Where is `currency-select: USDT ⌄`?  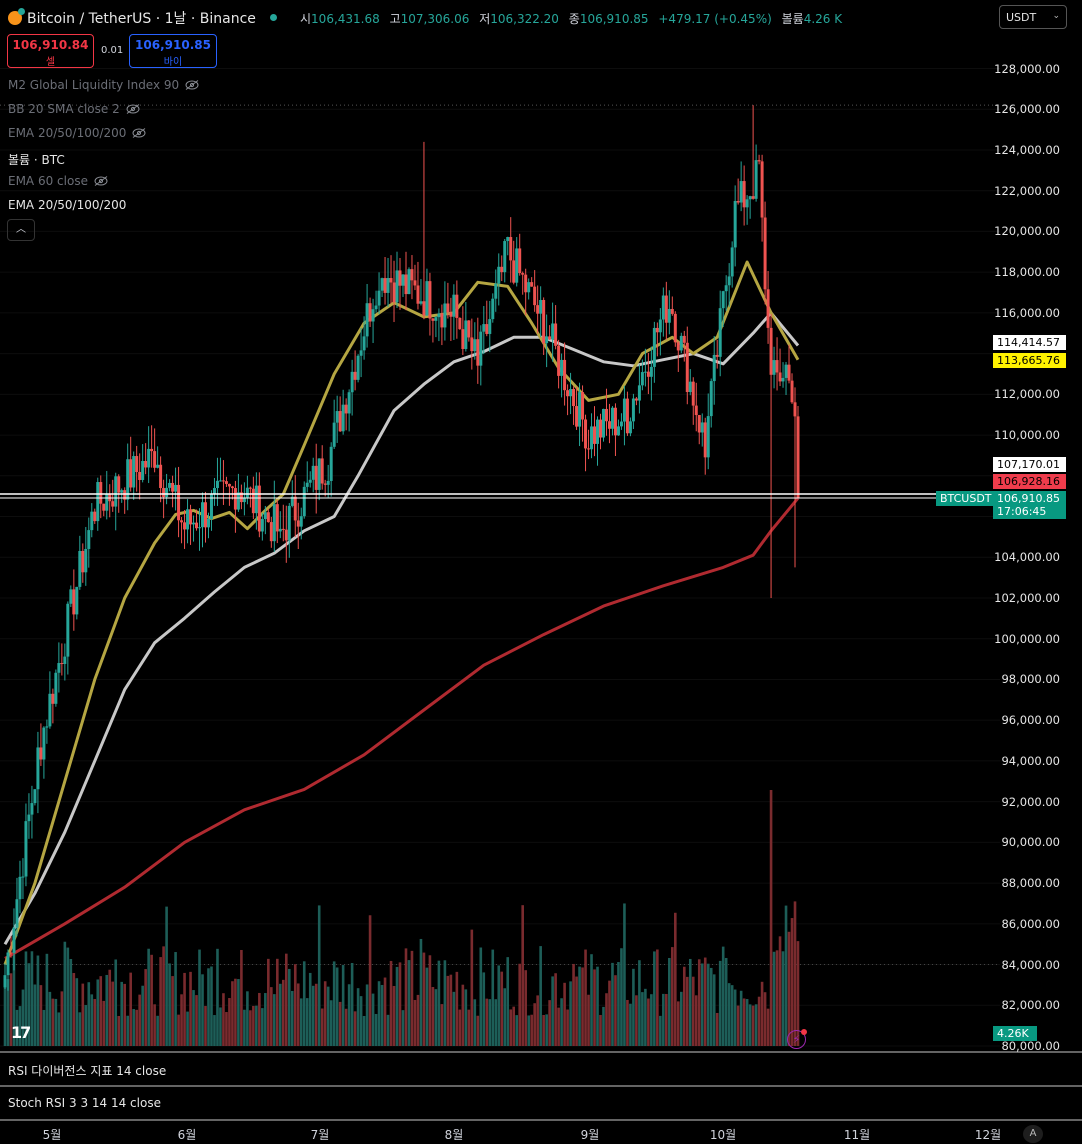
currency-select: USDT ⌄ is located at coordinates (1033, 17).